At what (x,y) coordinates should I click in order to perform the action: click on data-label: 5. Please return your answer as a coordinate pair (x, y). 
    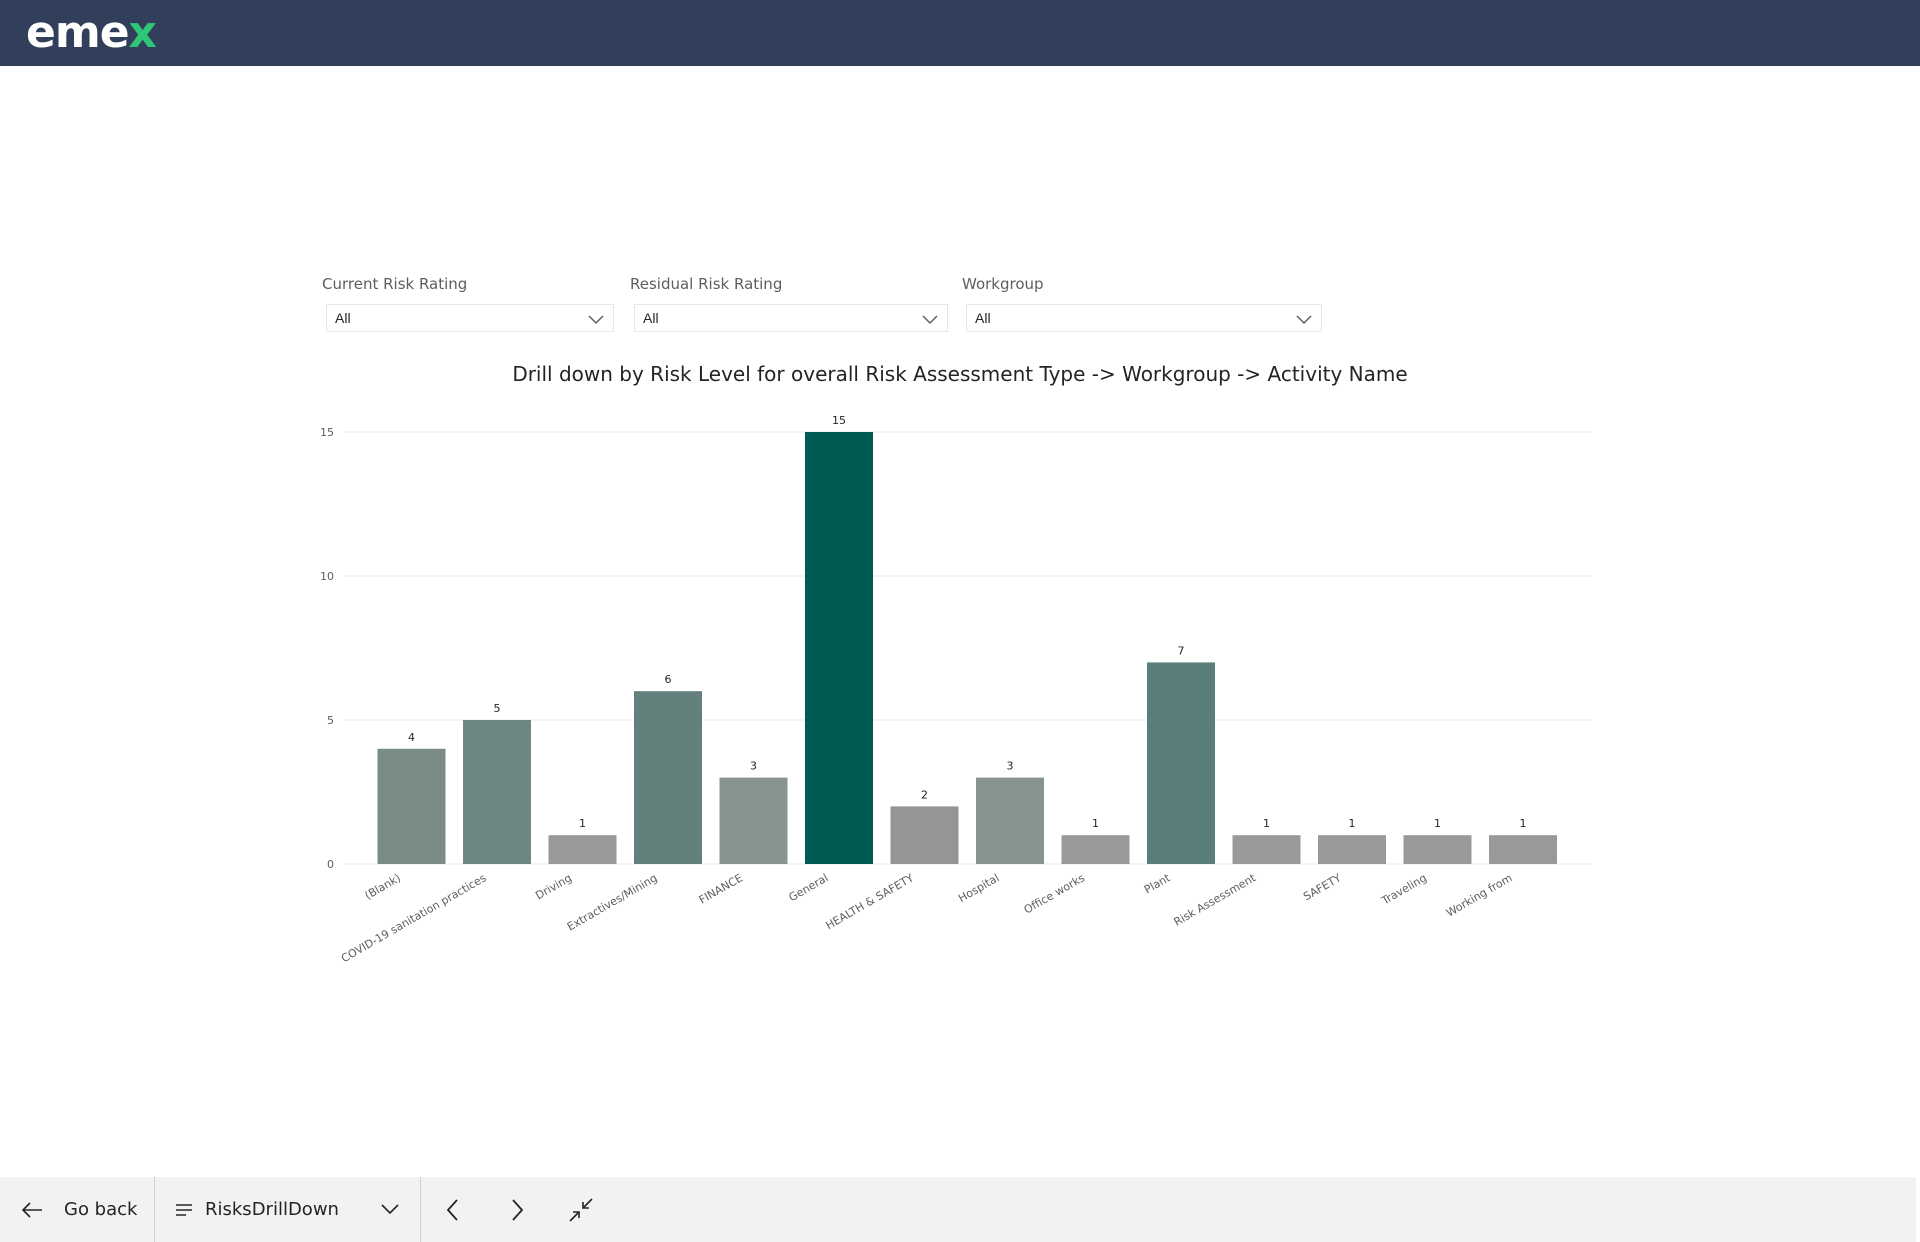
    Looking at the image, I should click on (497, 708).